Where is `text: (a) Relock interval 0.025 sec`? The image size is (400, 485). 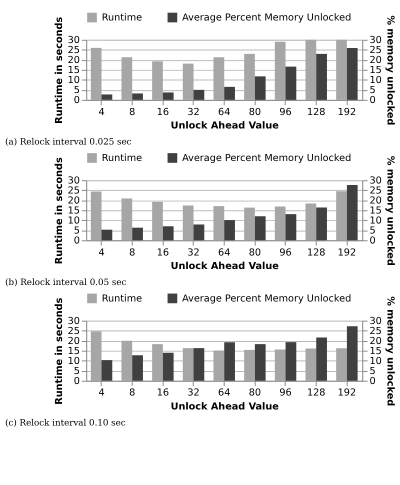
text: (a) Relock interval 0.025 sec is located at coordinates (68, 142).